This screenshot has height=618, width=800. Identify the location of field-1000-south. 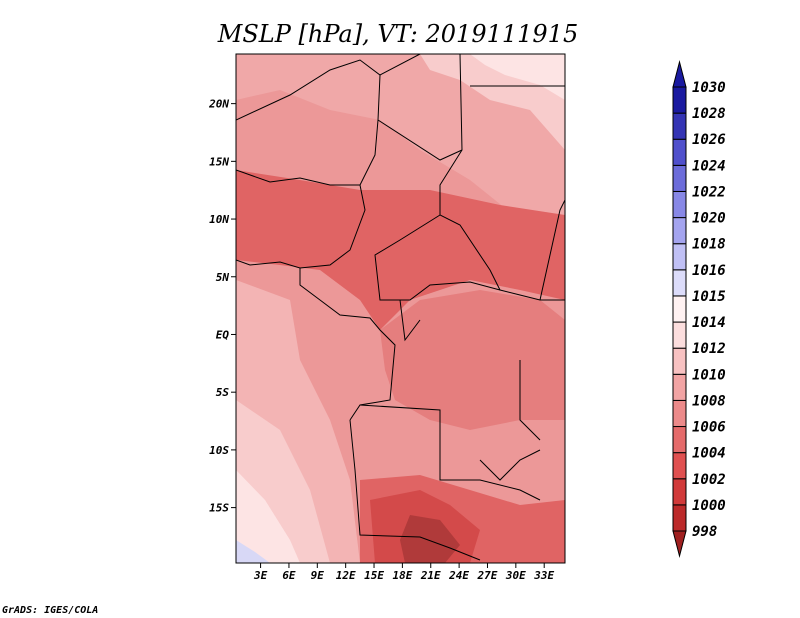
(430, 539).